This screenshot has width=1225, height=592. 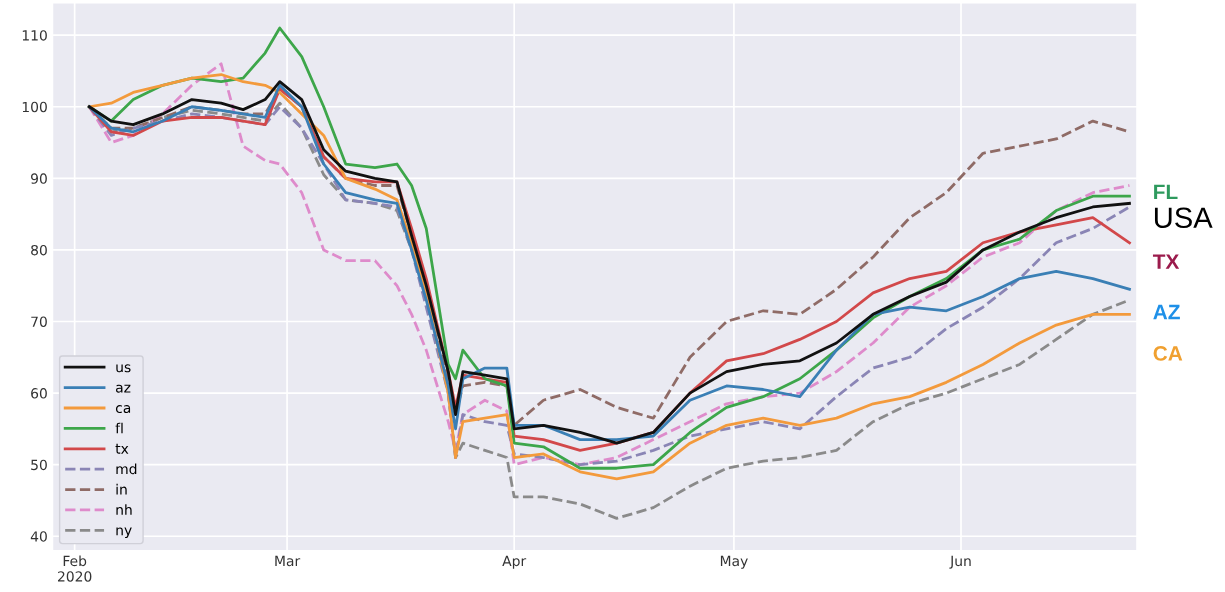 I want to click on legend-label: fl, so click(x=119, y=428).